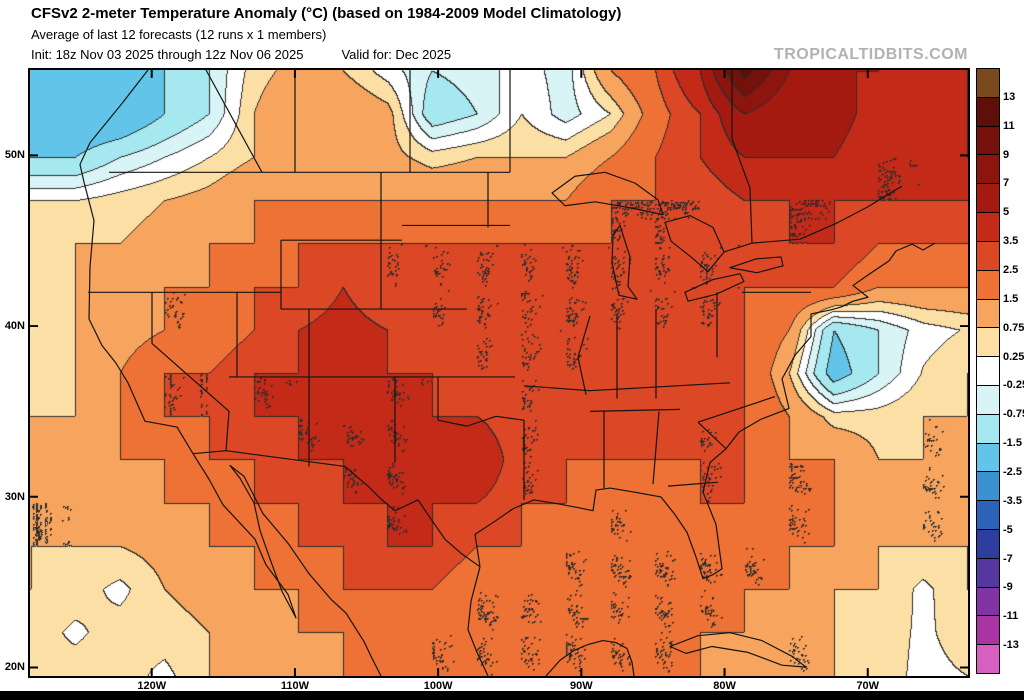  What do you see at coordinates (581, 686) in the screenshot?
I see `lon-tick-label: 90W` at bounding box center [581, 686].